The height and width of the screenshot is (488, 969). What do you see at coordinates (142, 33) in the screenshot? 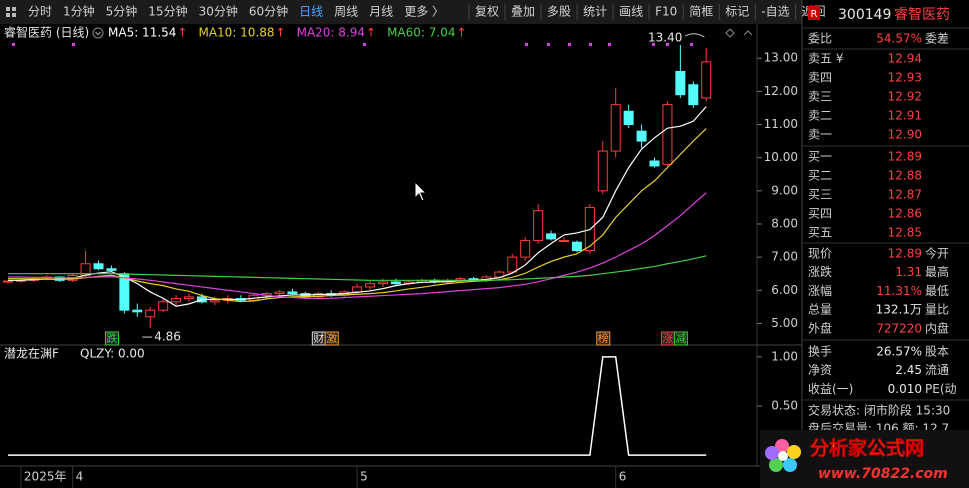
I see `legend-entry: MA5: 11.54` at bounding box center [142, 33].